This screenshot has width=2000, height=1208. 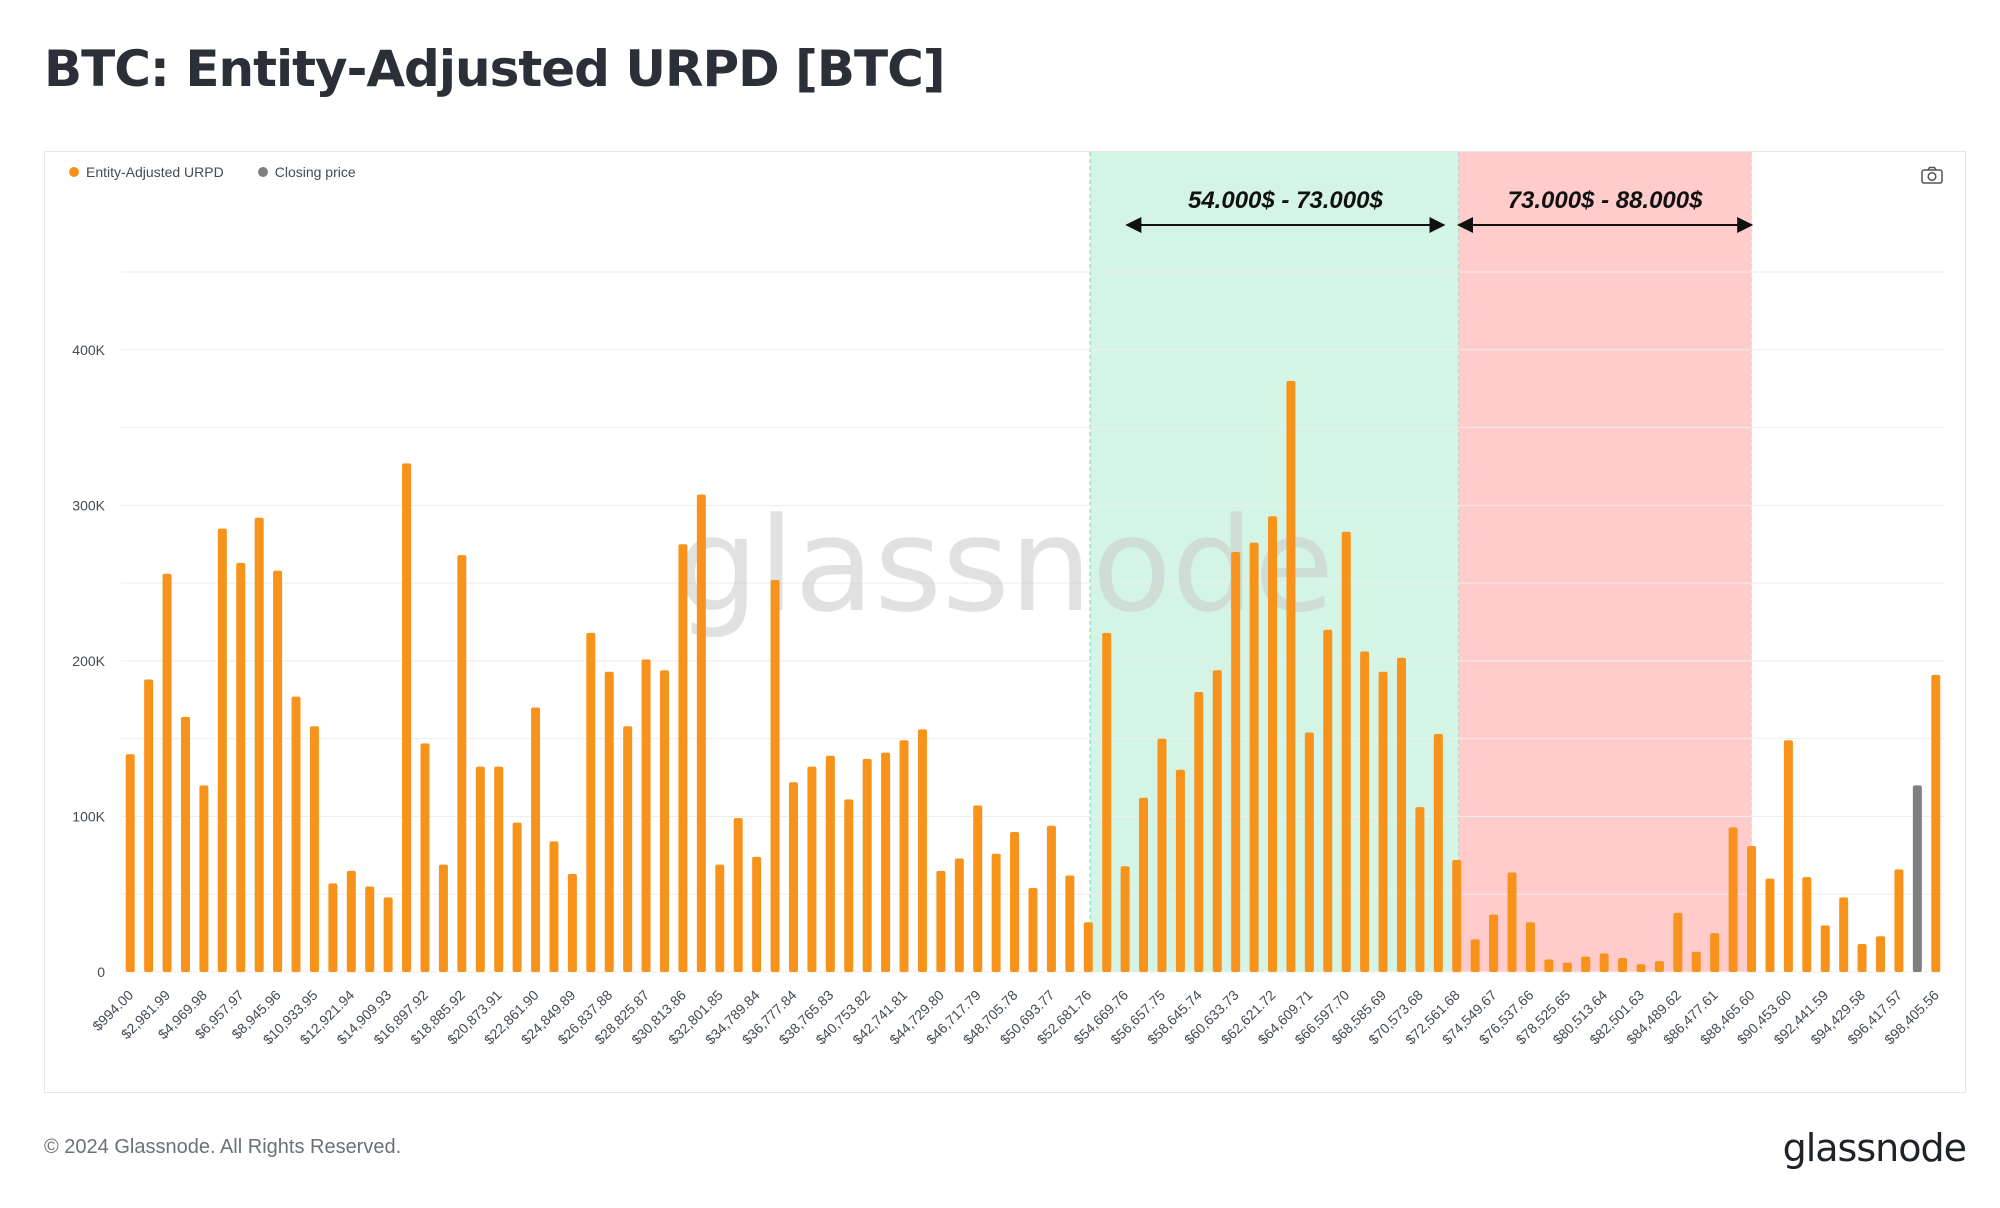 What do you see at coordinates (1285, 200) in the screenshot?
I see `zone-label-0: 54.000$ - 73.000$` at bounding box center [1285, 200].